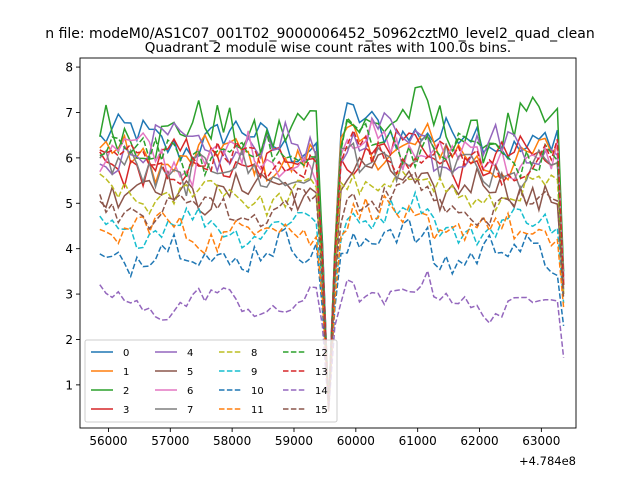 The width and height of the screenshot is (640, 480). I want to click on legend-label: 13, so click(321, 372).